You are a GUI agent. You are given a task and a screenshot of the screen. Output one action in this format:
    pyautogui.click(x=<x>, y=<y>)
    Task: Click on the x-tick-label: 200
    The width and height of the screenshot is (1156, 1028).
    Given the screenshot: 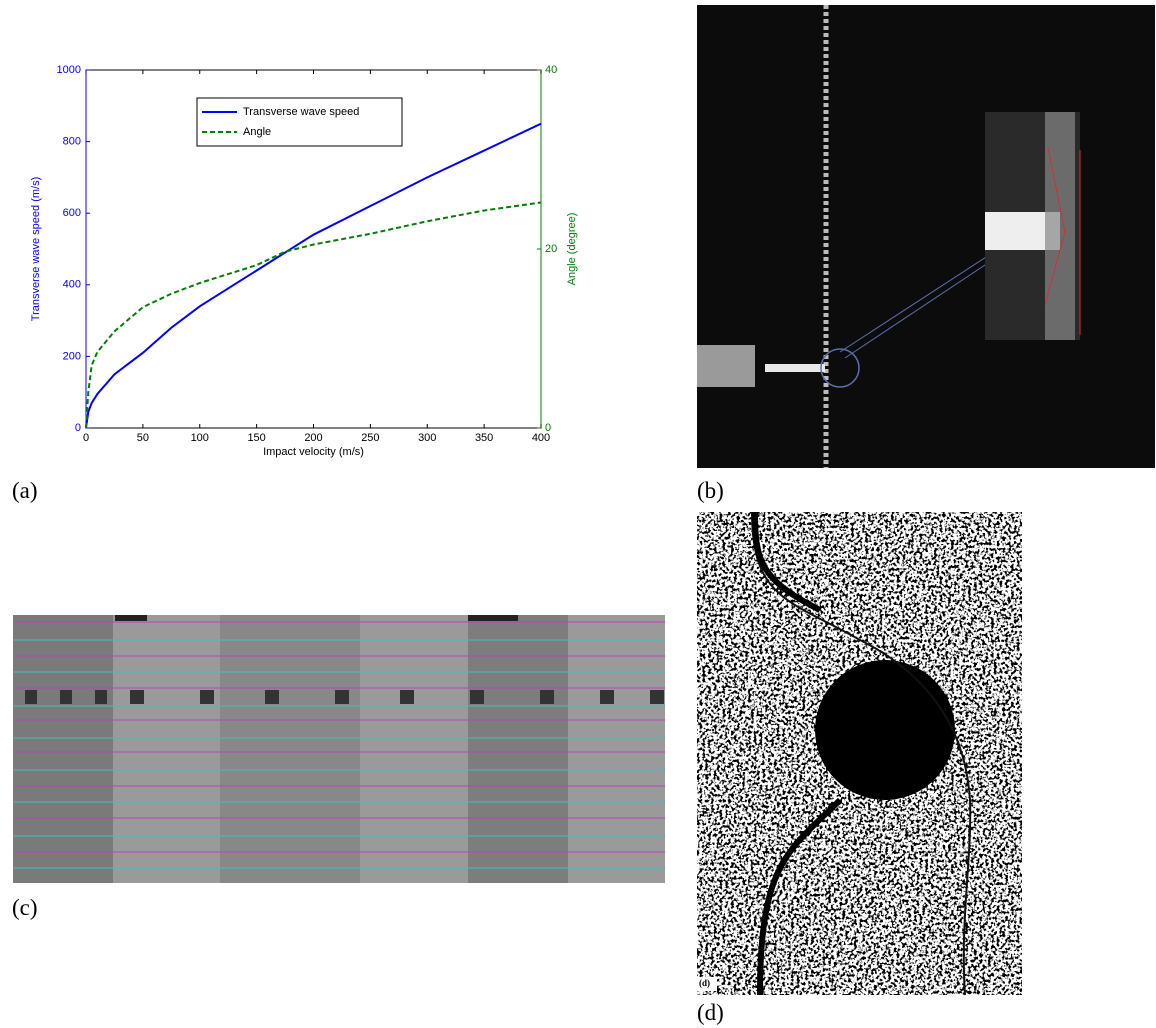 What is the action you would take?
    pyautogui.click(x=313, y=438)
    